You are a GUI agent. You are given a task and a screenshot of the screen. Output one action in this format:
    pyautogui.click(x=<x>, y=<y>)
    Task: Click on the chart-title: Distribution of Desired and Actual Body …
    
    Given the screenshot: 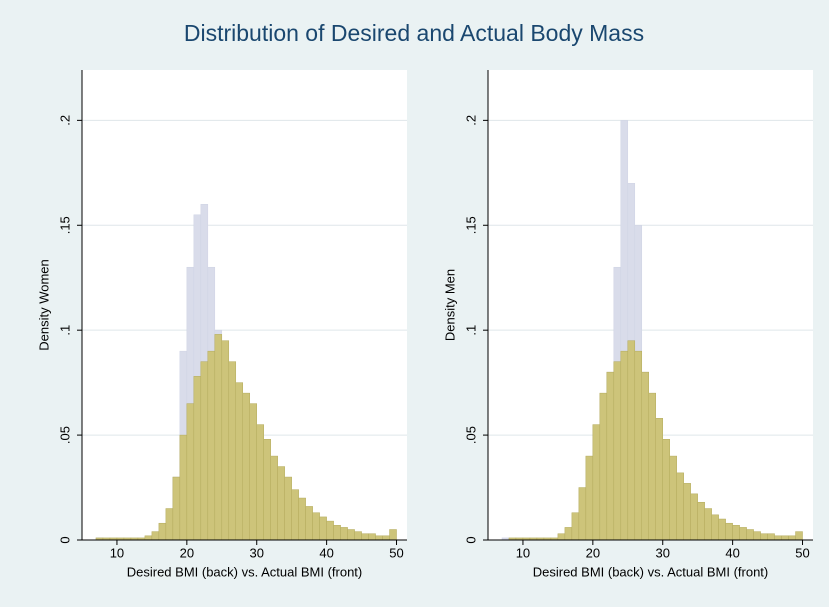 What is the action you would take?
    pyautogui.click(x=414, y=33)
    